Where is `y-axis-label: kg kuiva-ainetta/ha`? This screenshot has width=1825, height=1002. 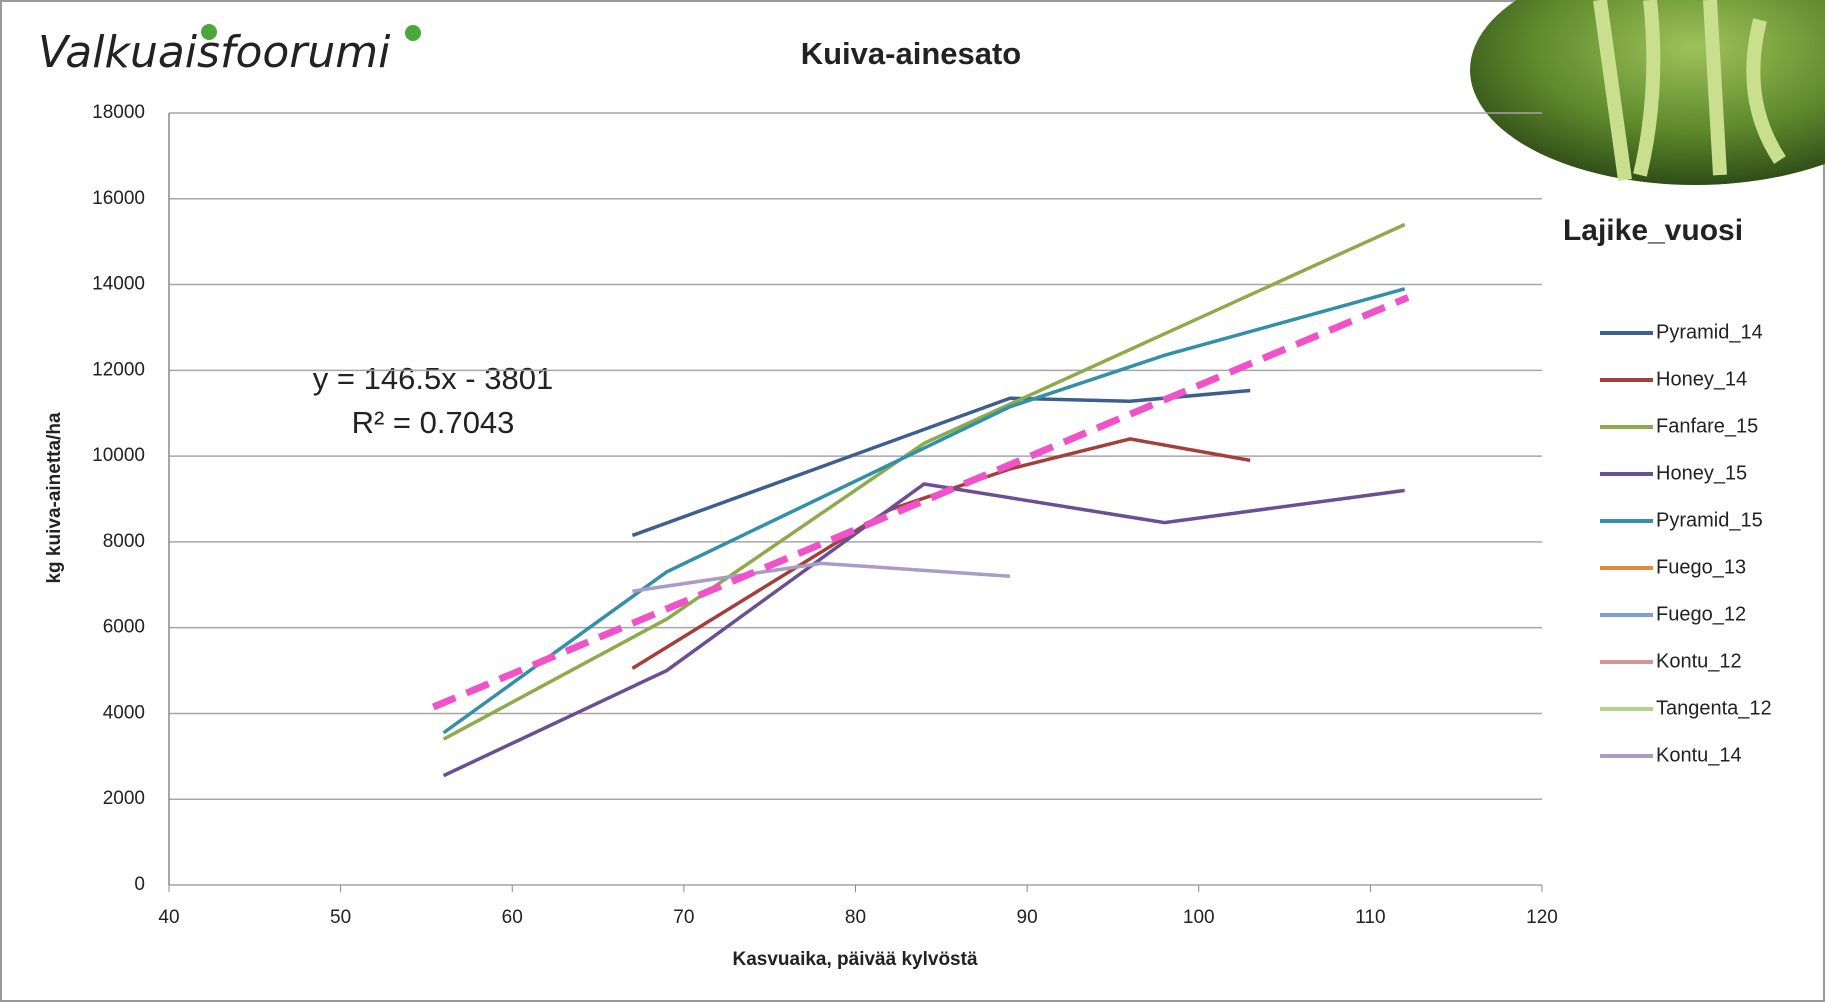 y-axis-label: kg kuiva-ainetta/ha is located at coordinates (54, 497).